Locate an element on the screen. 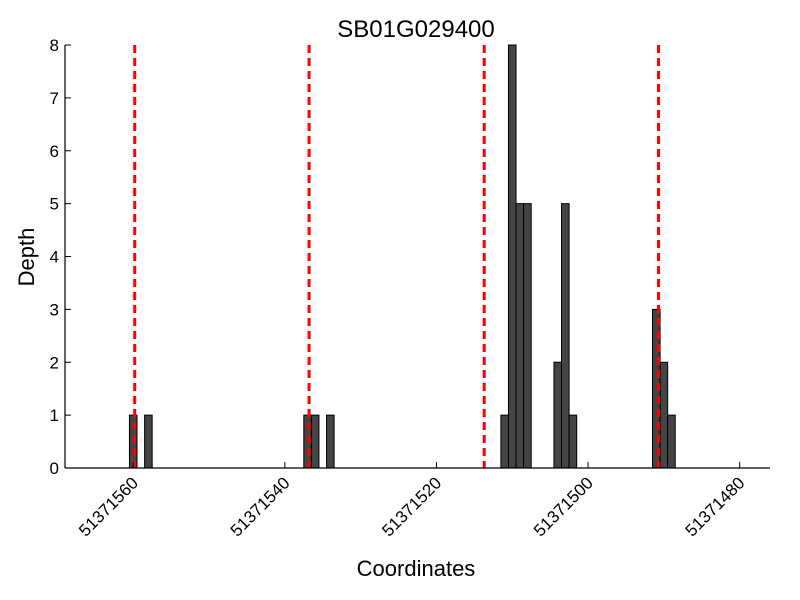 The image size is (800, 600). y-tick-label-6: 6 is located at coordinates (54, 151).